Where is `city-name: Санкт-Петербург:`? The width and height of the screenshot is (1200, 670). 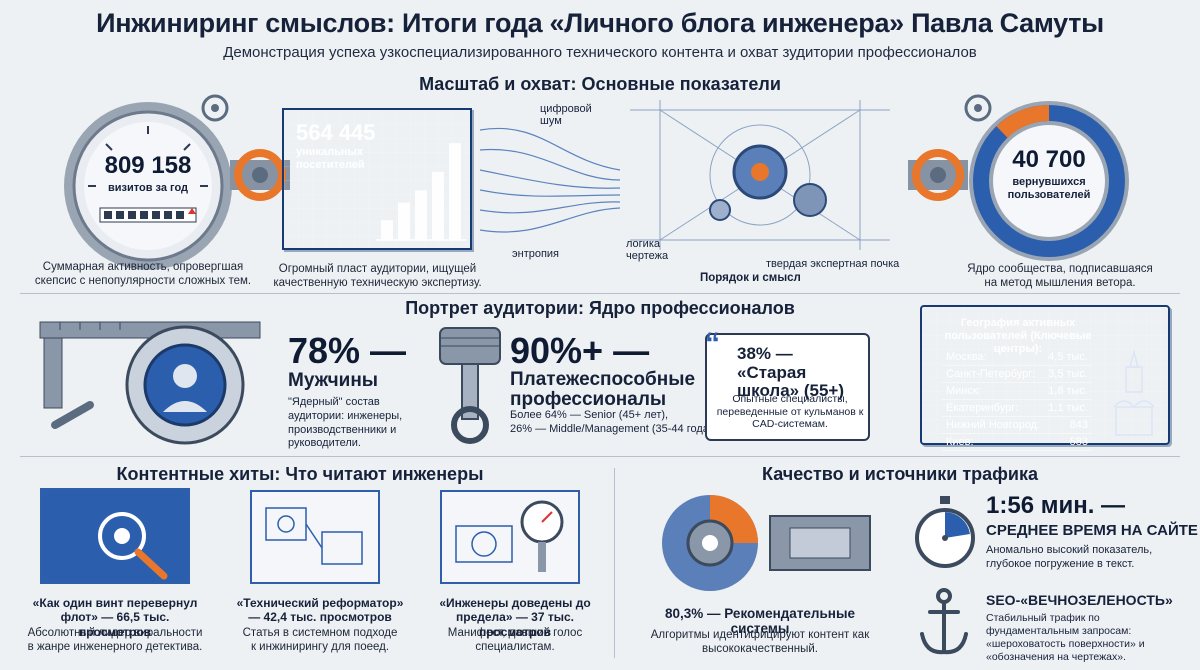
city-name: Санкт-Петербург: is located at coordinates (991, 374).